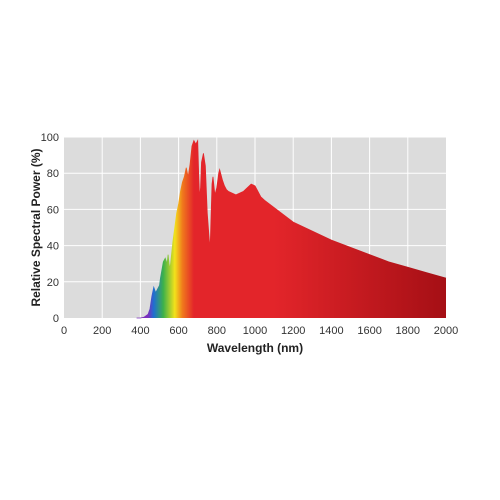  Describe the element at coordinates (50, 138) in the screenshot. I see `y-tick-label: 100` at that location.